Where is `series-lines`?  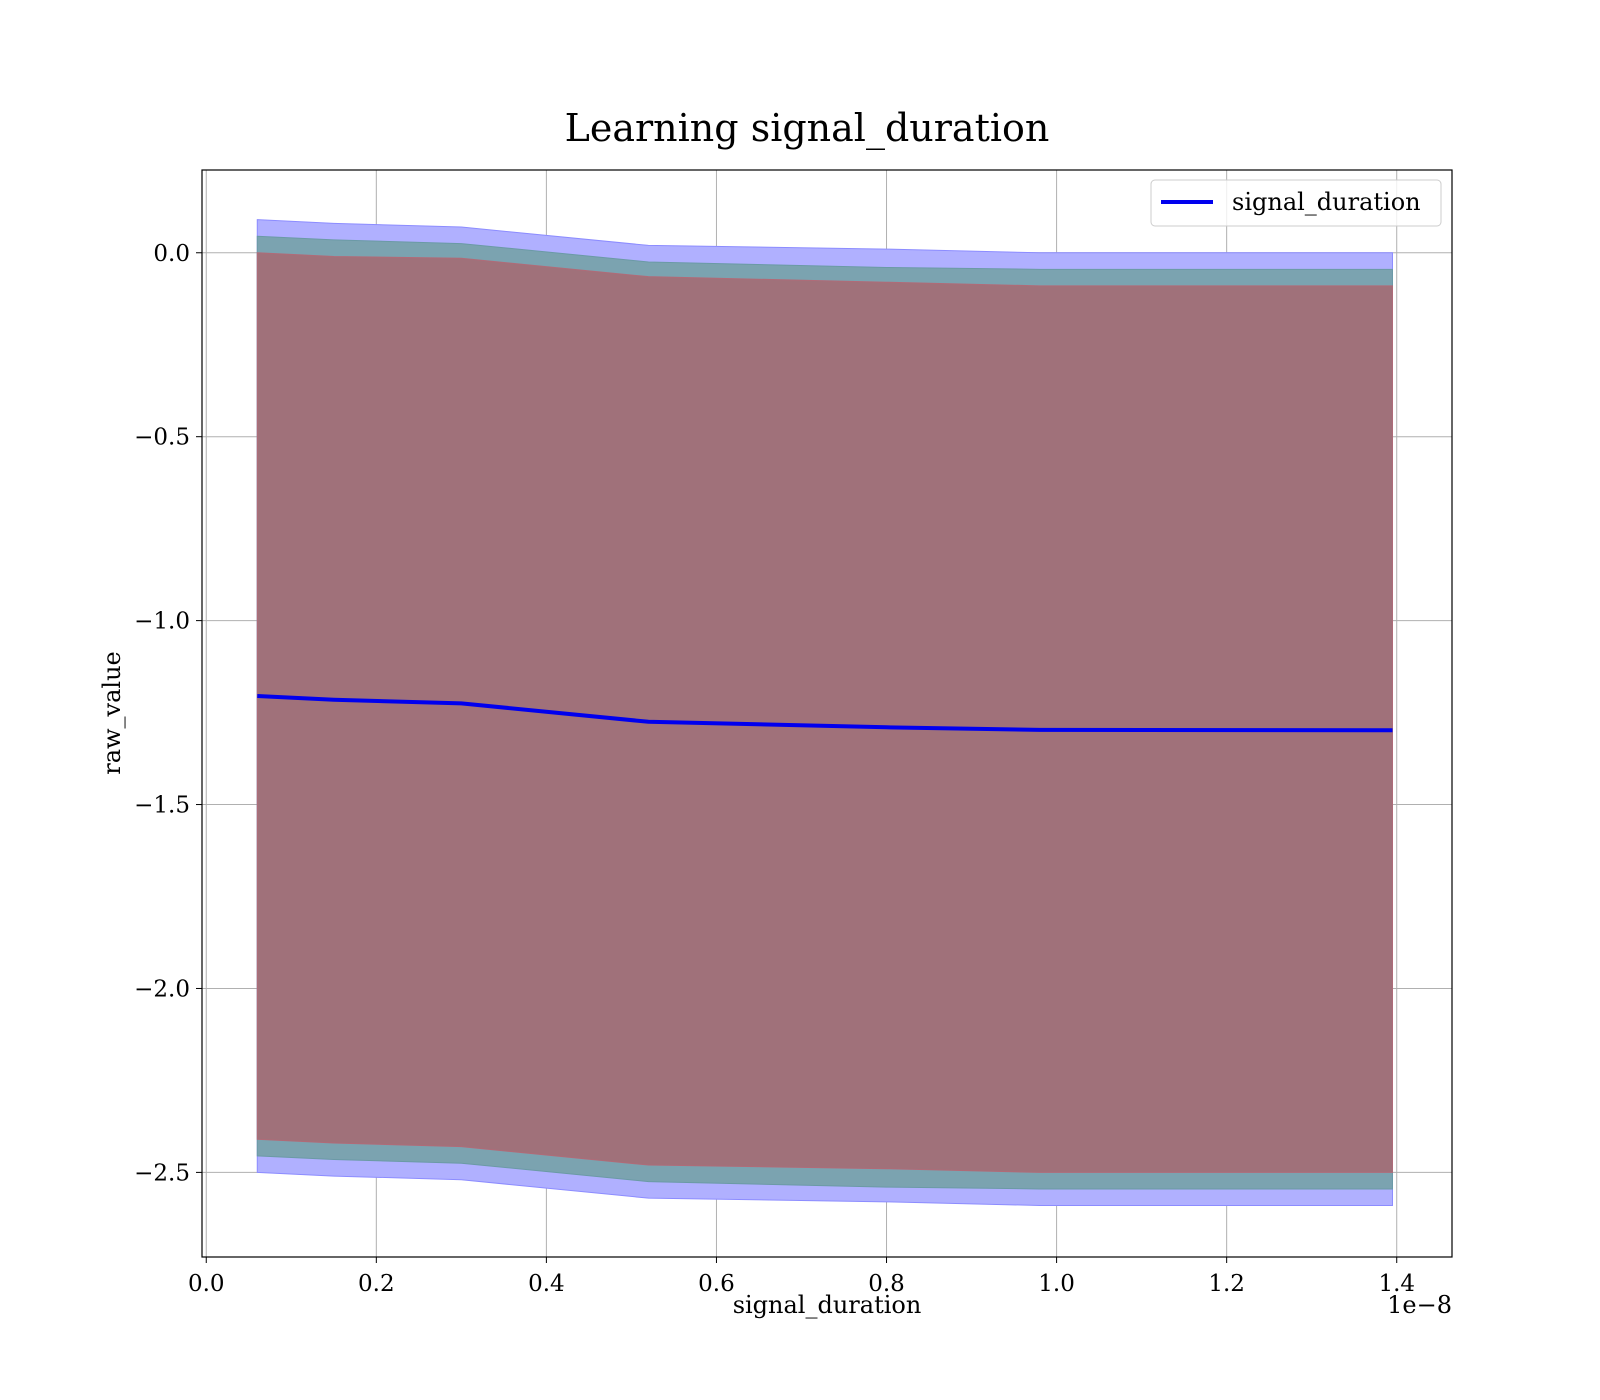 series-lines is located at coordinates (825, 713).